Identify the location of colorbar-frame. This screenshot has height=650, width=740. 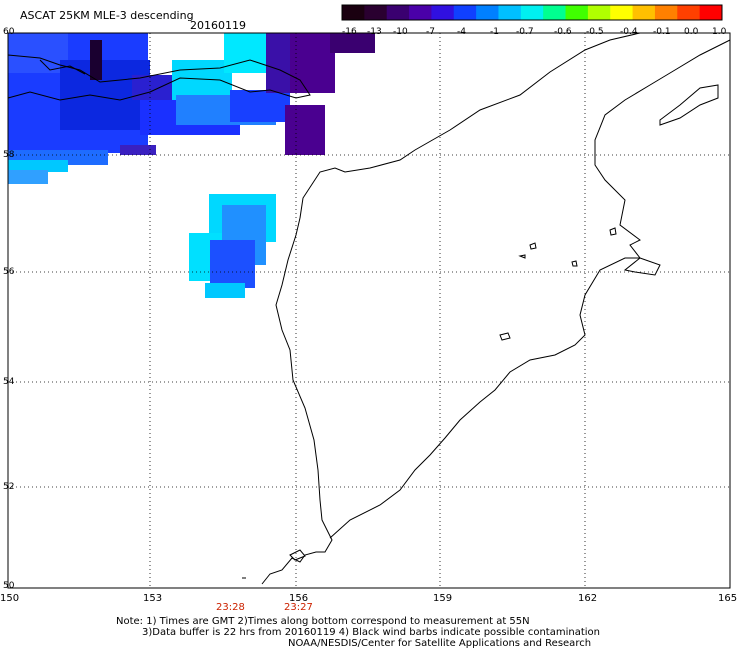
(532, 12).